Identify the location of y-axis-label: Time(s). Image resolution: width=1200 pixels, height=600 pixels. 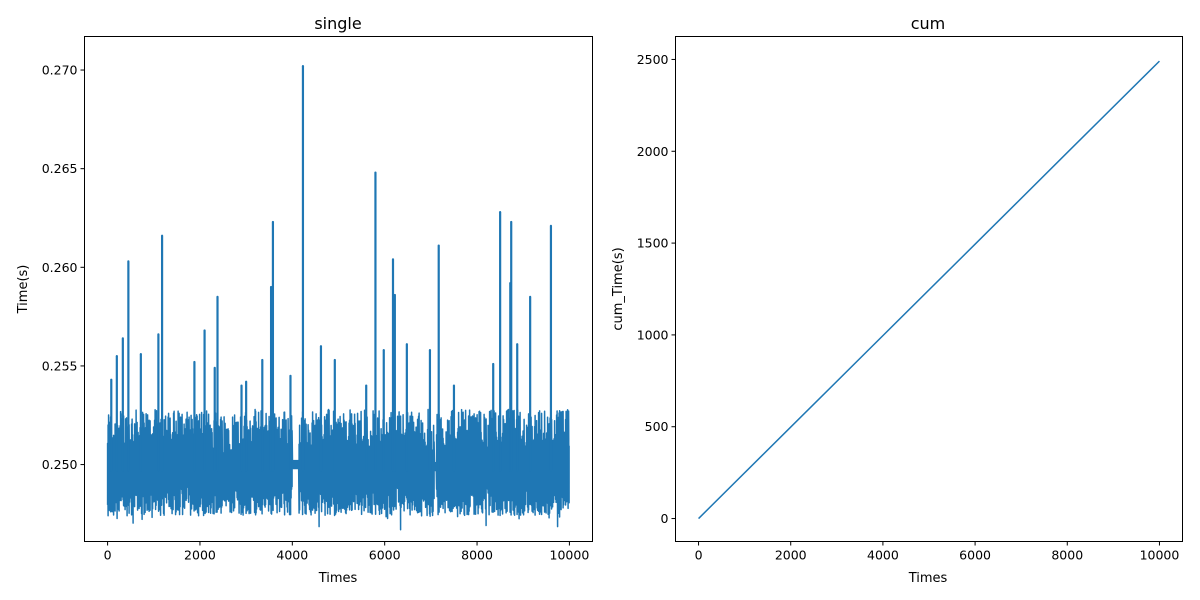
(23, 290).